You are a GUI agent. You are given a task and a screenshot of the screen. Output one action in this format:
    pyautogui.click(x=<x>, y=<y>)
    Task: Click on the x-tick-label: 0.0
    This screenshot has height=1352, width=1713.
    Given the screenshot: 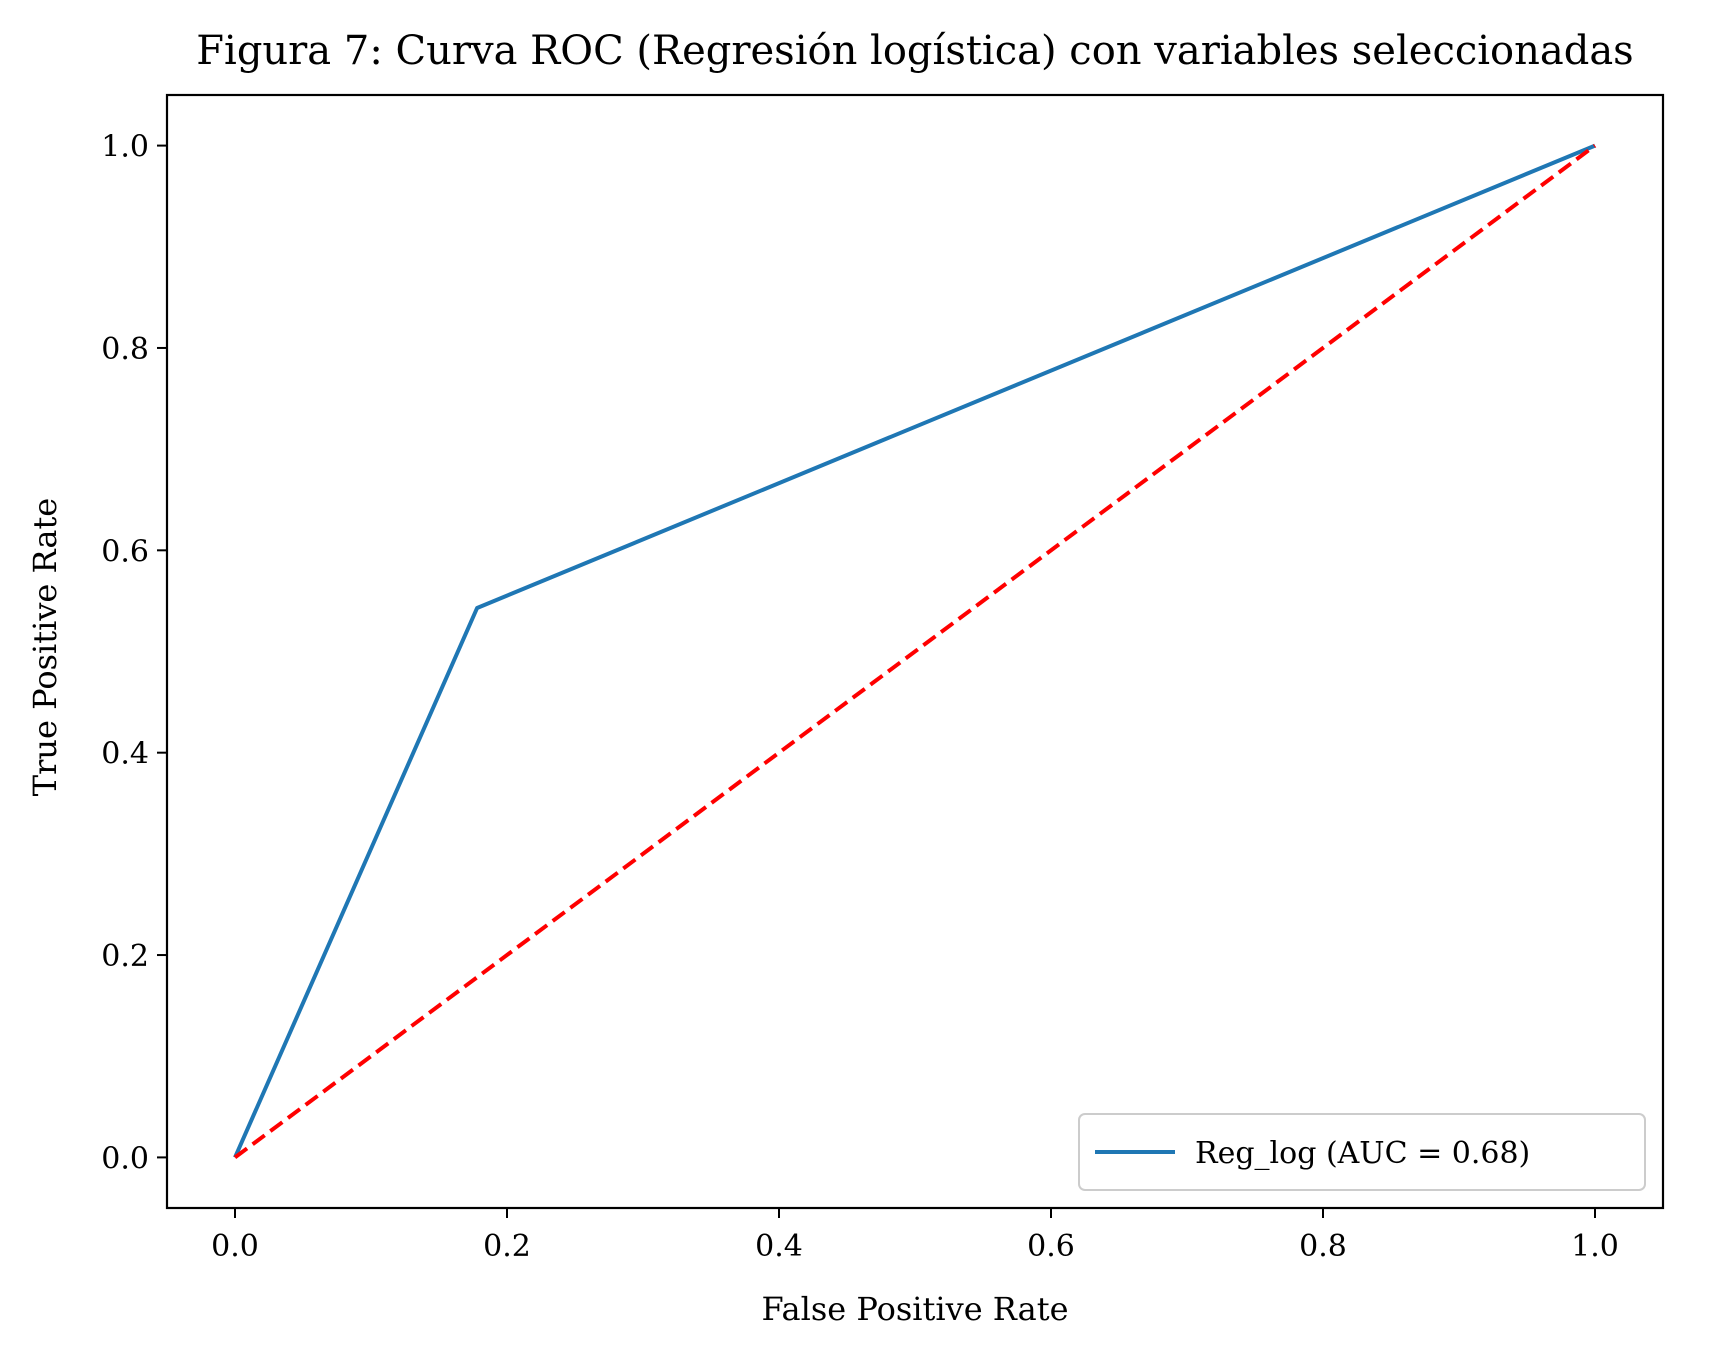 What is the action you would take?
    pyautogui.click(x=235, y=1246)
    